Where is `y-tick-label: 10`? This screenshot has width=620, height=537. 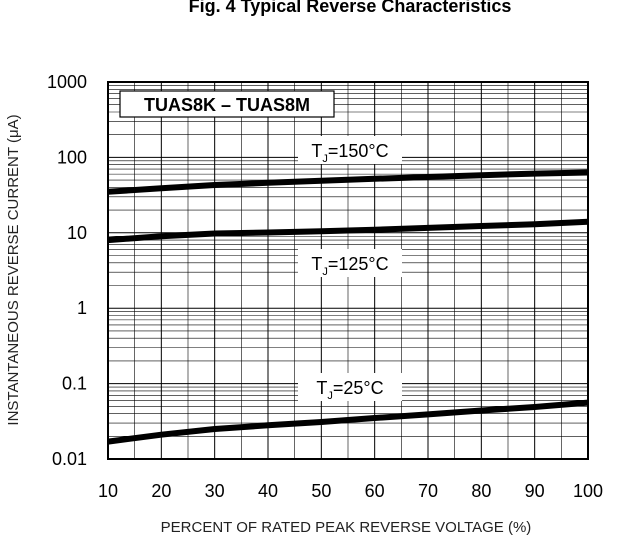
y-tick-label: 10 is located at coordinates (77, 233).